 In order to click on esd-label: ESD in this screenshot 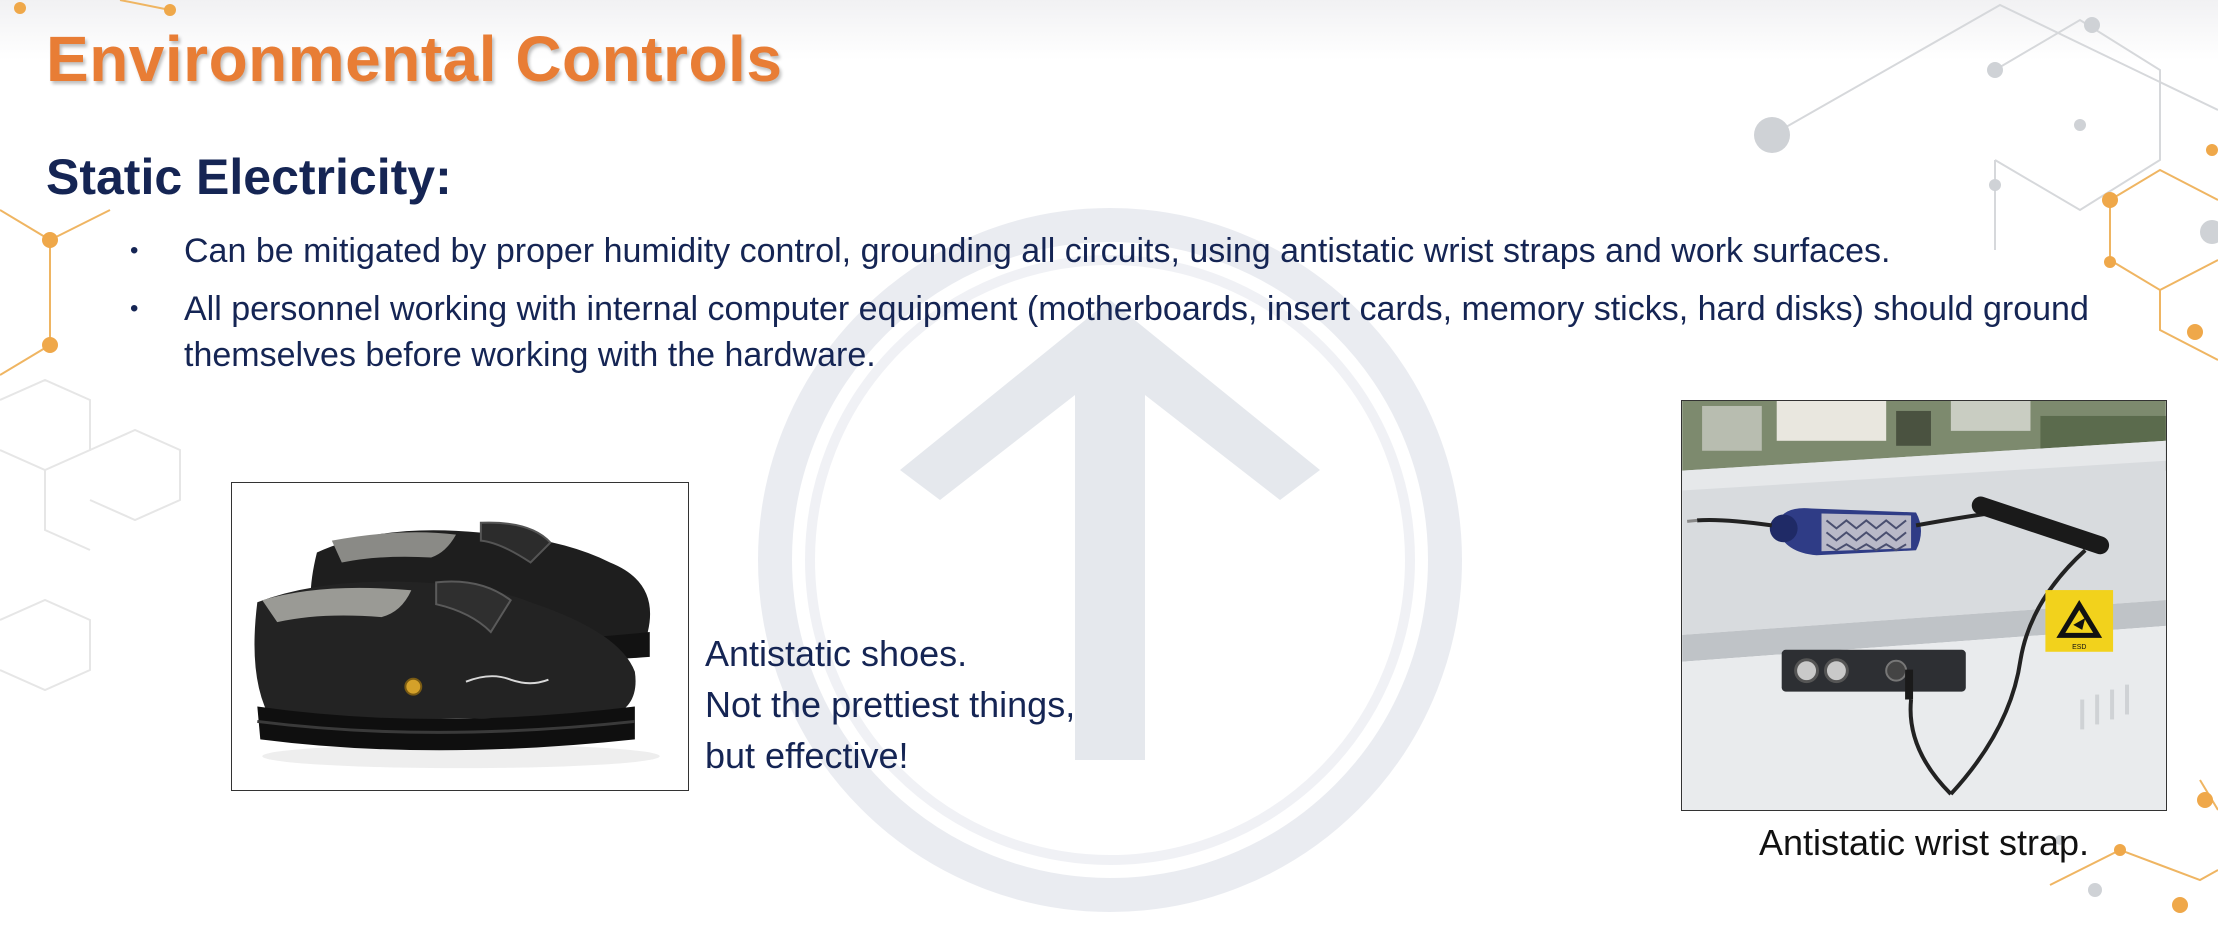, I will do `click(2079, 647)`.